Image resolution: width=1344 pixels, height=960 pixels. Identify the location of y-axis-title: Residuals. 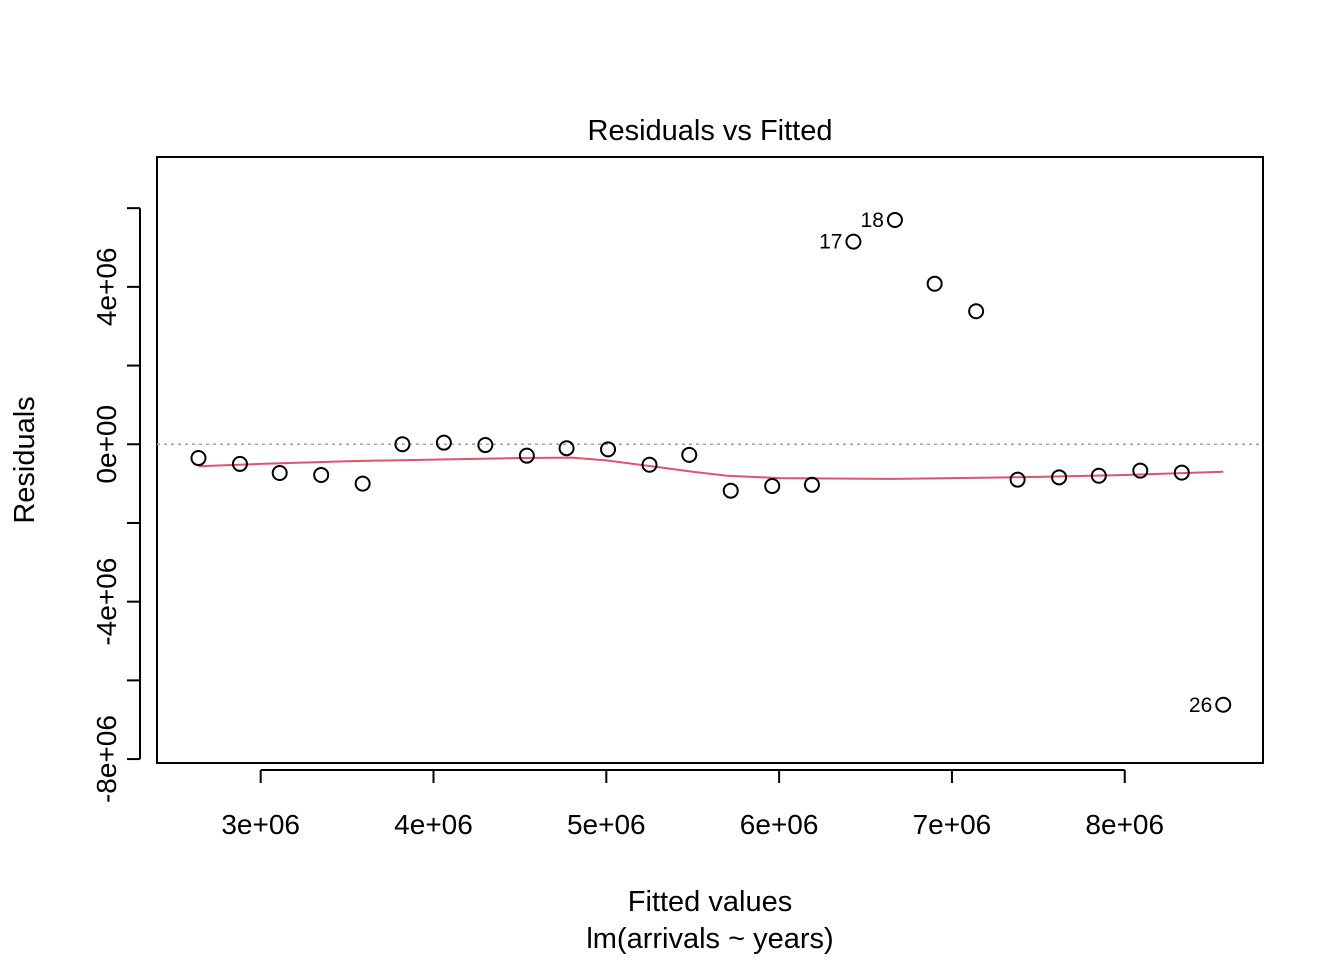
(25, 459).